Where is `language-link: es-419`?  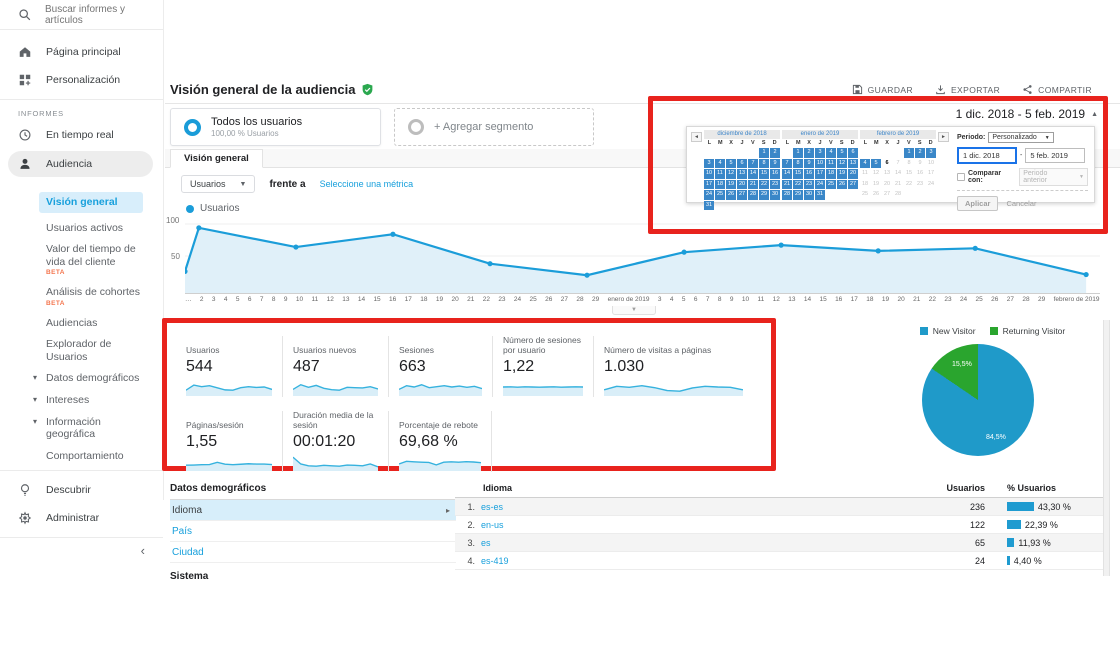 language-link: es-419 is located at coordinates (495, 560).